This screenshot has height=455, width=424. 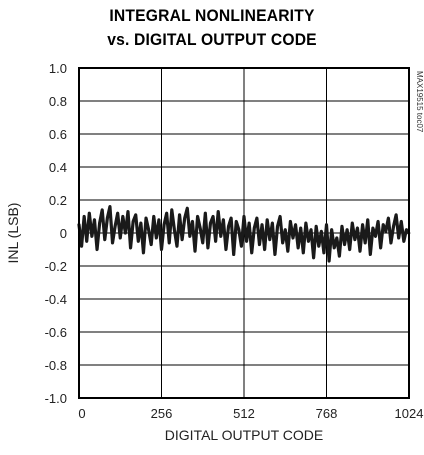 I want to click on x-tick-label: 256, so click(x=162, y=413).